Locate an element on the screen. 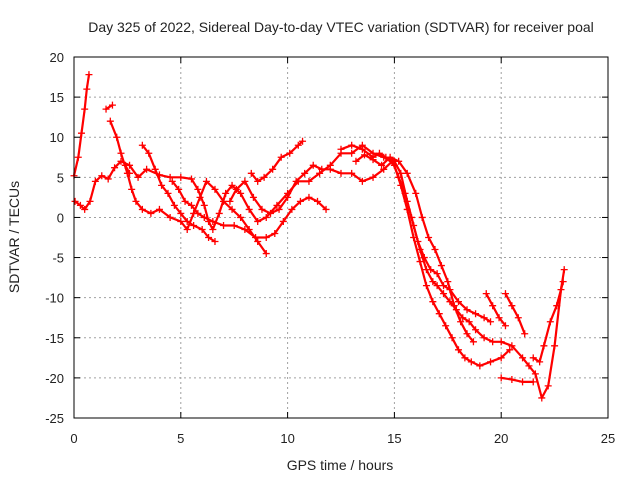 The image size is (640, 480). y-tick-label: 20 is located at coordinates (57, 57).